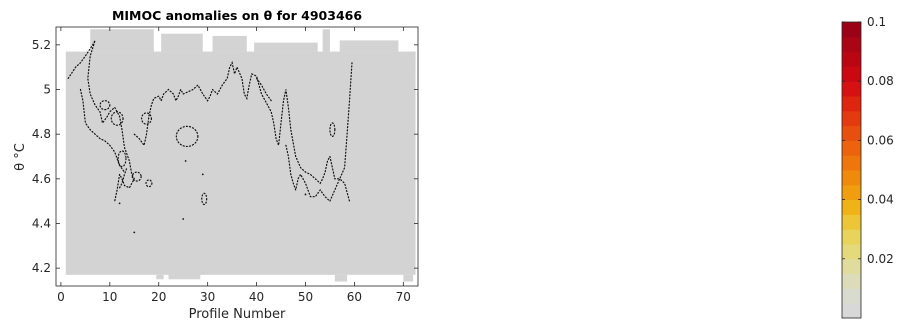 The image size is (897, 322). I want to click on colorbar-frame, so click(851, 170).